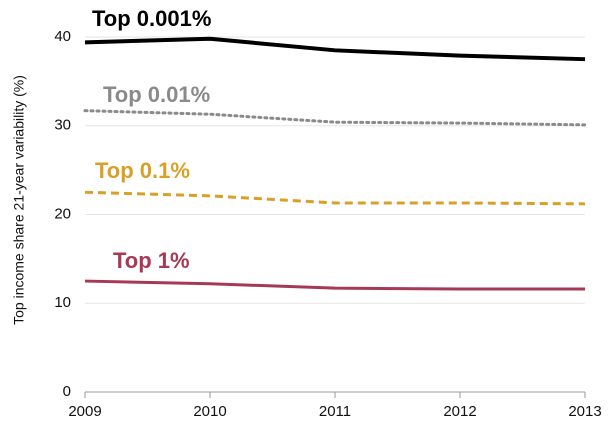 The height and width of the screenshot is (426, 612). Describe the element at coordinates (62, 125) in the screenshot. I see `y-tick-label: 30` at that location.